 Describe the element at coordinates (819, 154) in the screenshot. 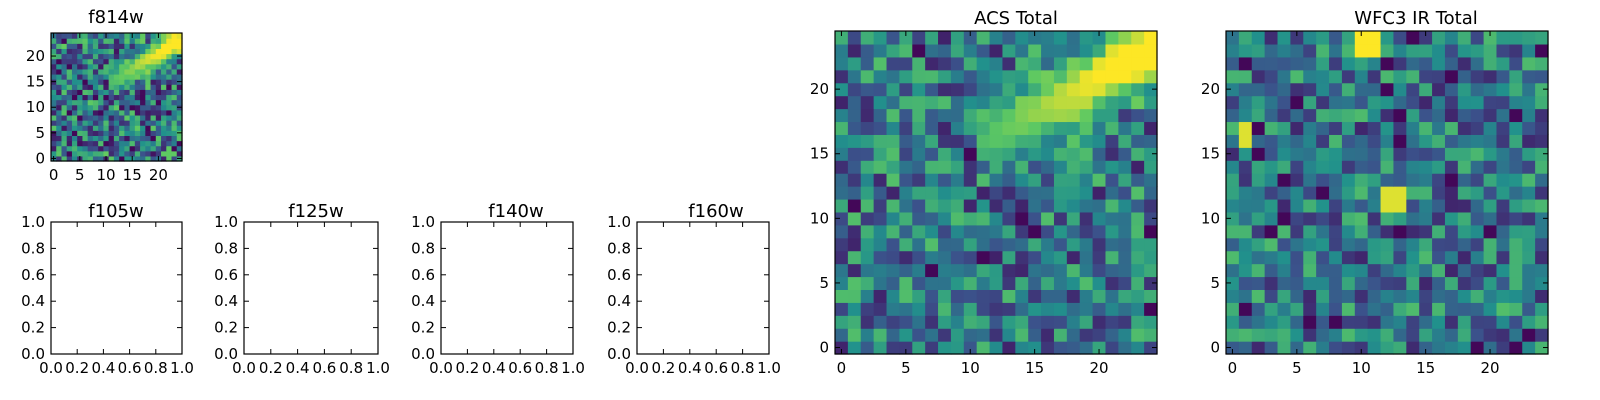

I see `y-tick-label: 15` at that location.